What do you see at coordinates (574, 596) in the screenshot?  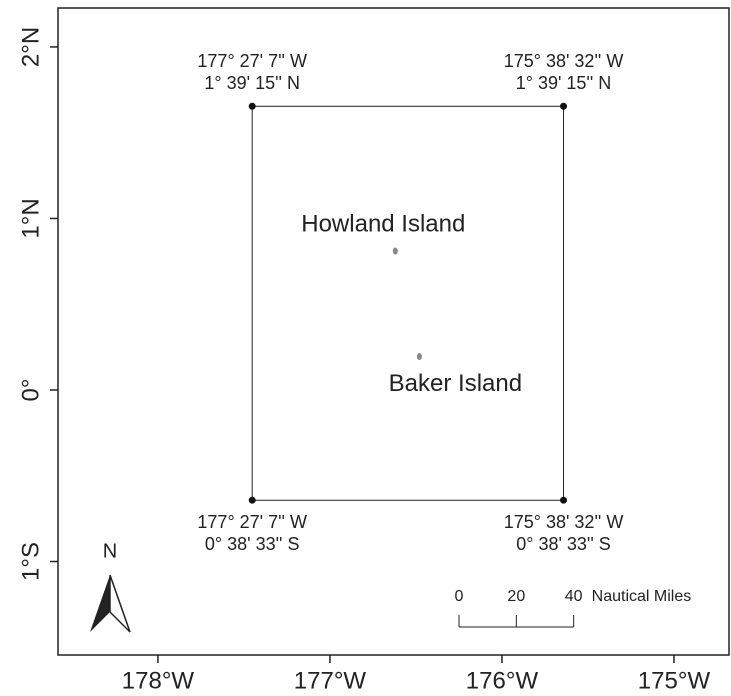 I see `scale-tick-label: 40` at bounding box center [574, 596].